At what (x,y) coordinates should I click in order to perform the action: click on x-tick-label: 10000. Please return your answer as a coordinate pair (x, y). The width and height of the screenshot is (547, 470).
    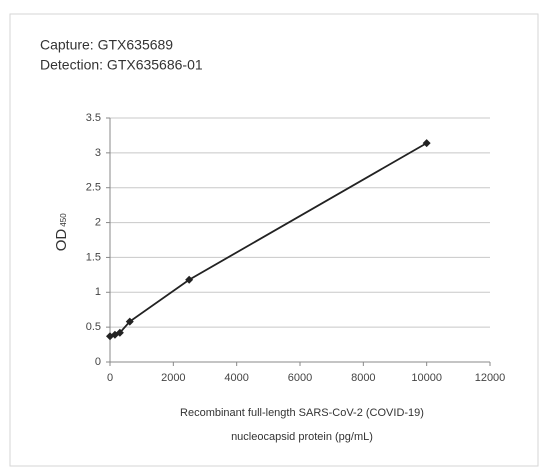
    Looking at the image, I should click on (426, 378).